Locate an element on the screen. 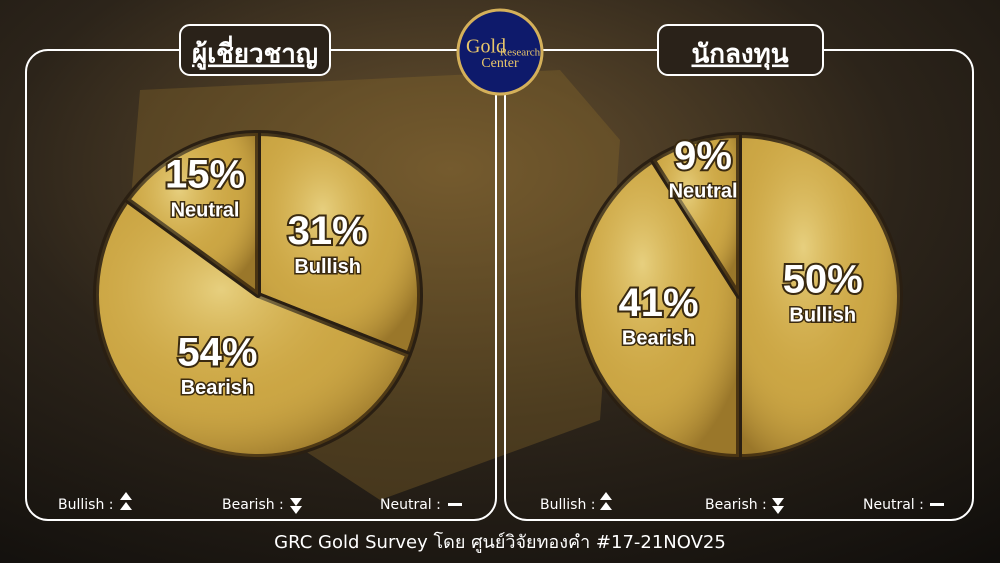  logo-text: Center is located at coordinates (500, 63).